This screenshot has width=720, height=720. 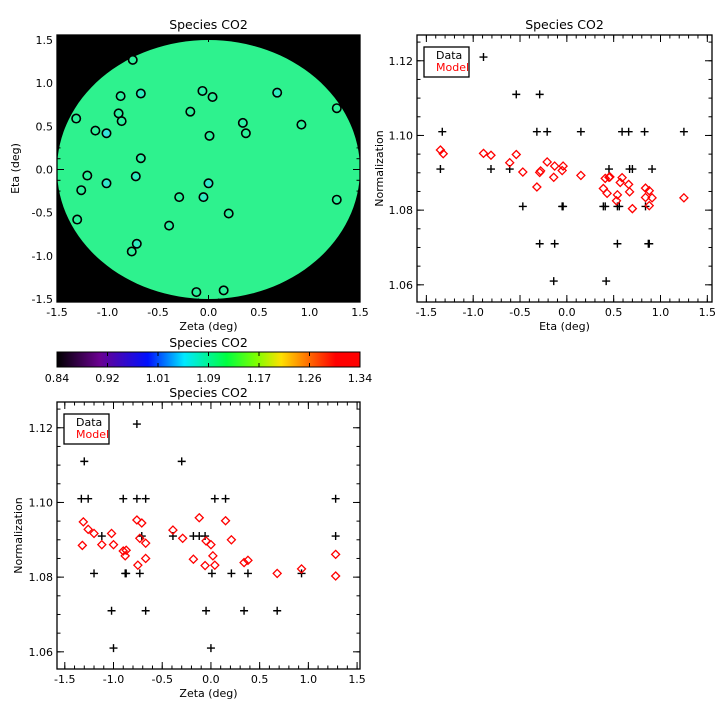 What do you see at coordinates (45, 83) in the screenshot?
I see `y-tick-label: 1.0` at bounding box center [45, 83].